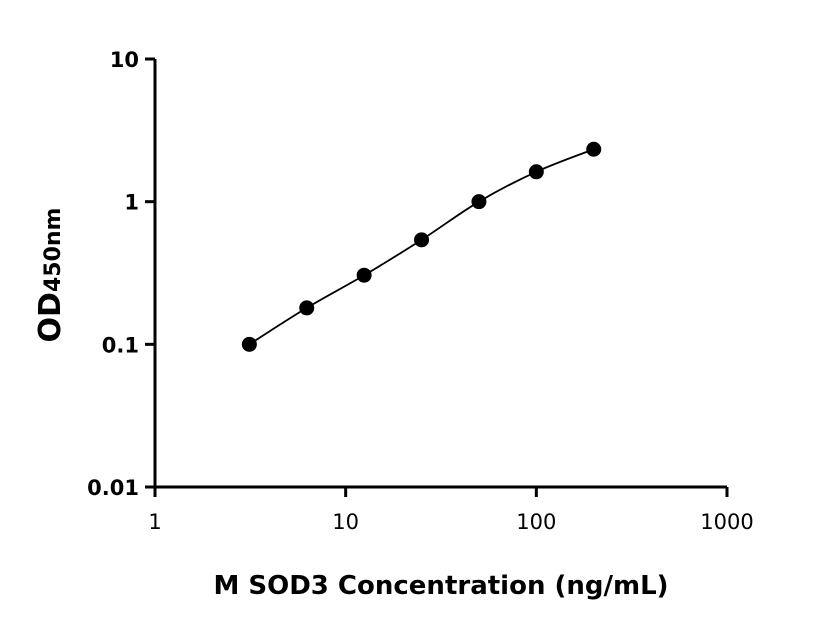  Describe the element at coordinates (53, 250) in the screenshot. I see `y-axis-label-subscript: 450nm` at that location.